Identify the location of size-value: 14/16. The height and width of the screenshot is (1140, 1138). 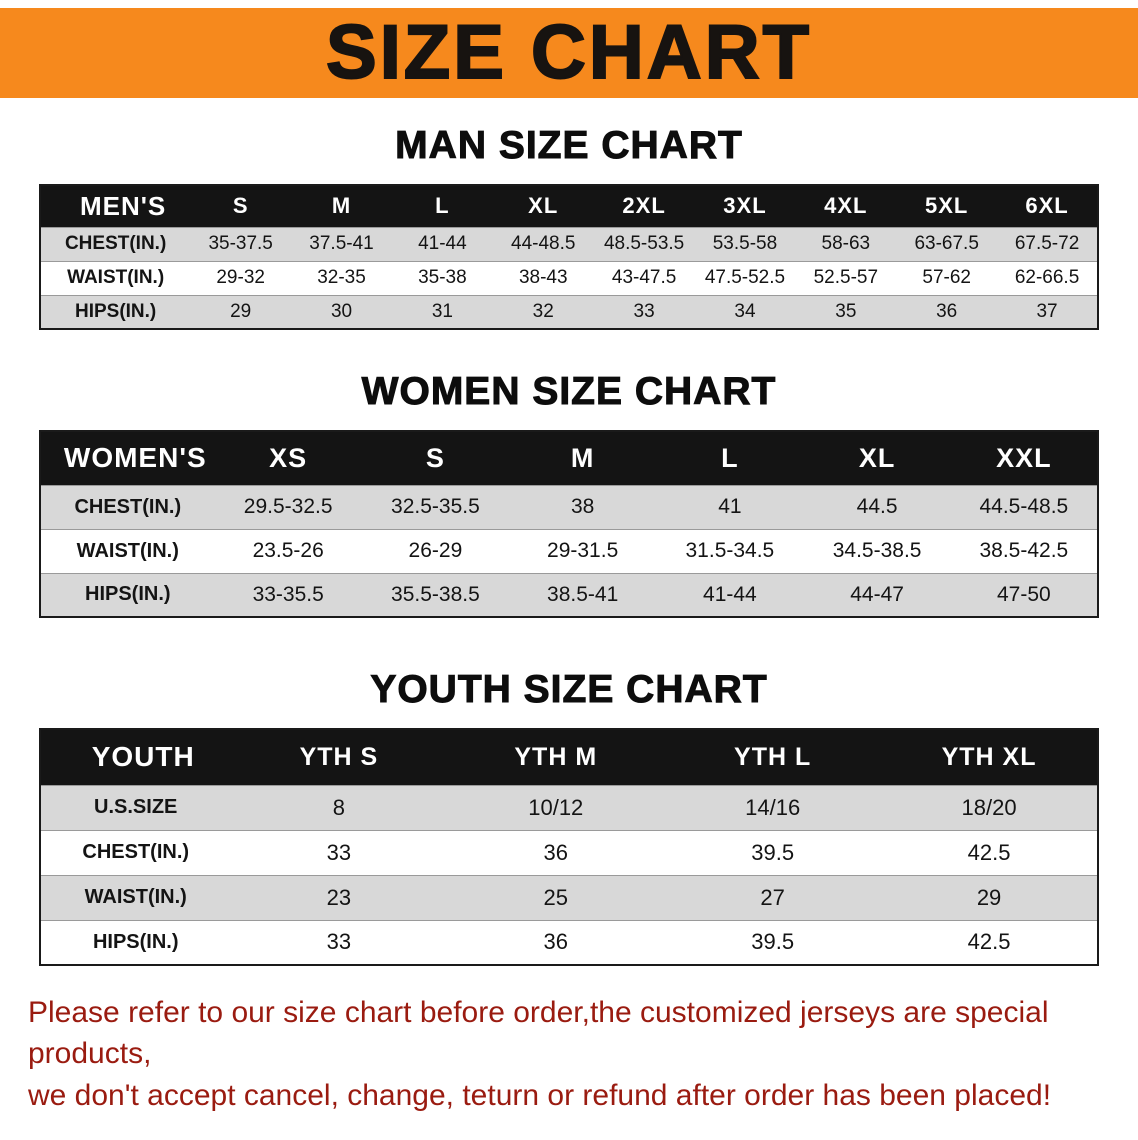
(773, 807).